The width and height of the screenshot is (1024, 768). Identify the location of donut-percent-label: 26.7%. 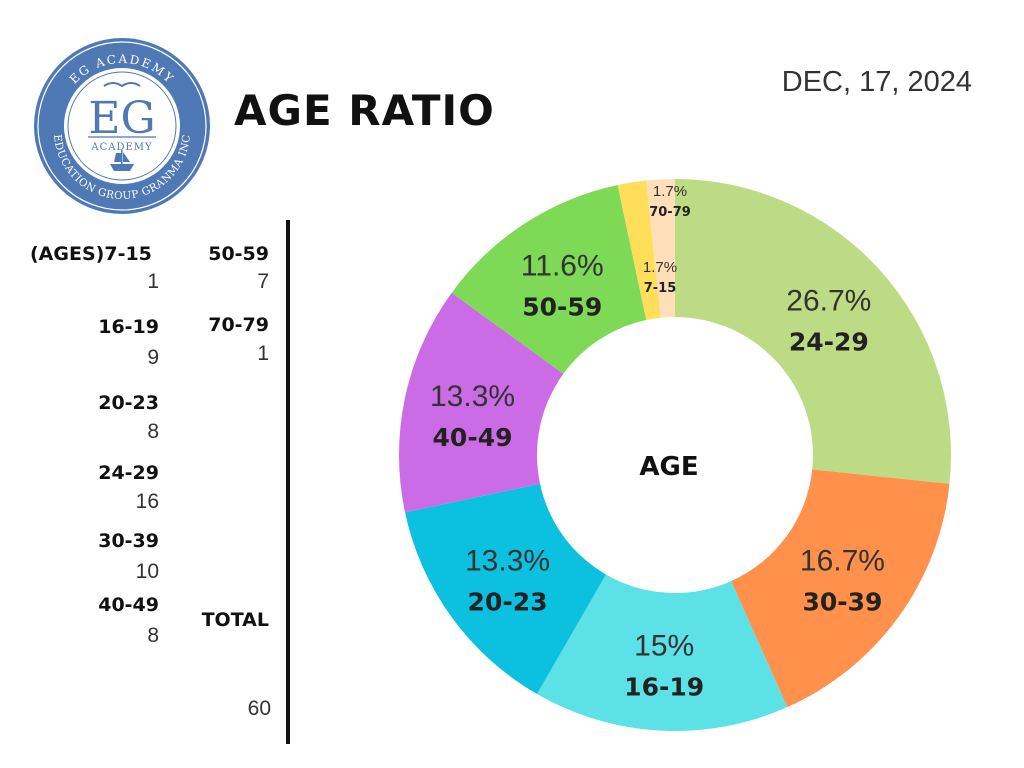
(828, 300).